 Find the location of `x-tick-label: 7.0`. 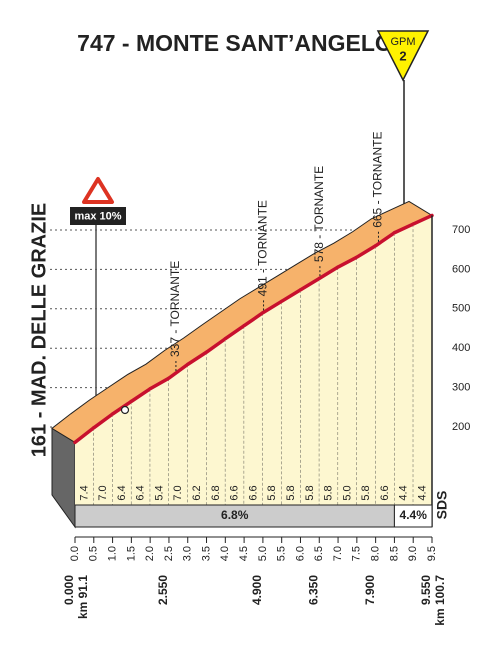

x-tick-label: 7.0 is located at coordinates (338, 553).